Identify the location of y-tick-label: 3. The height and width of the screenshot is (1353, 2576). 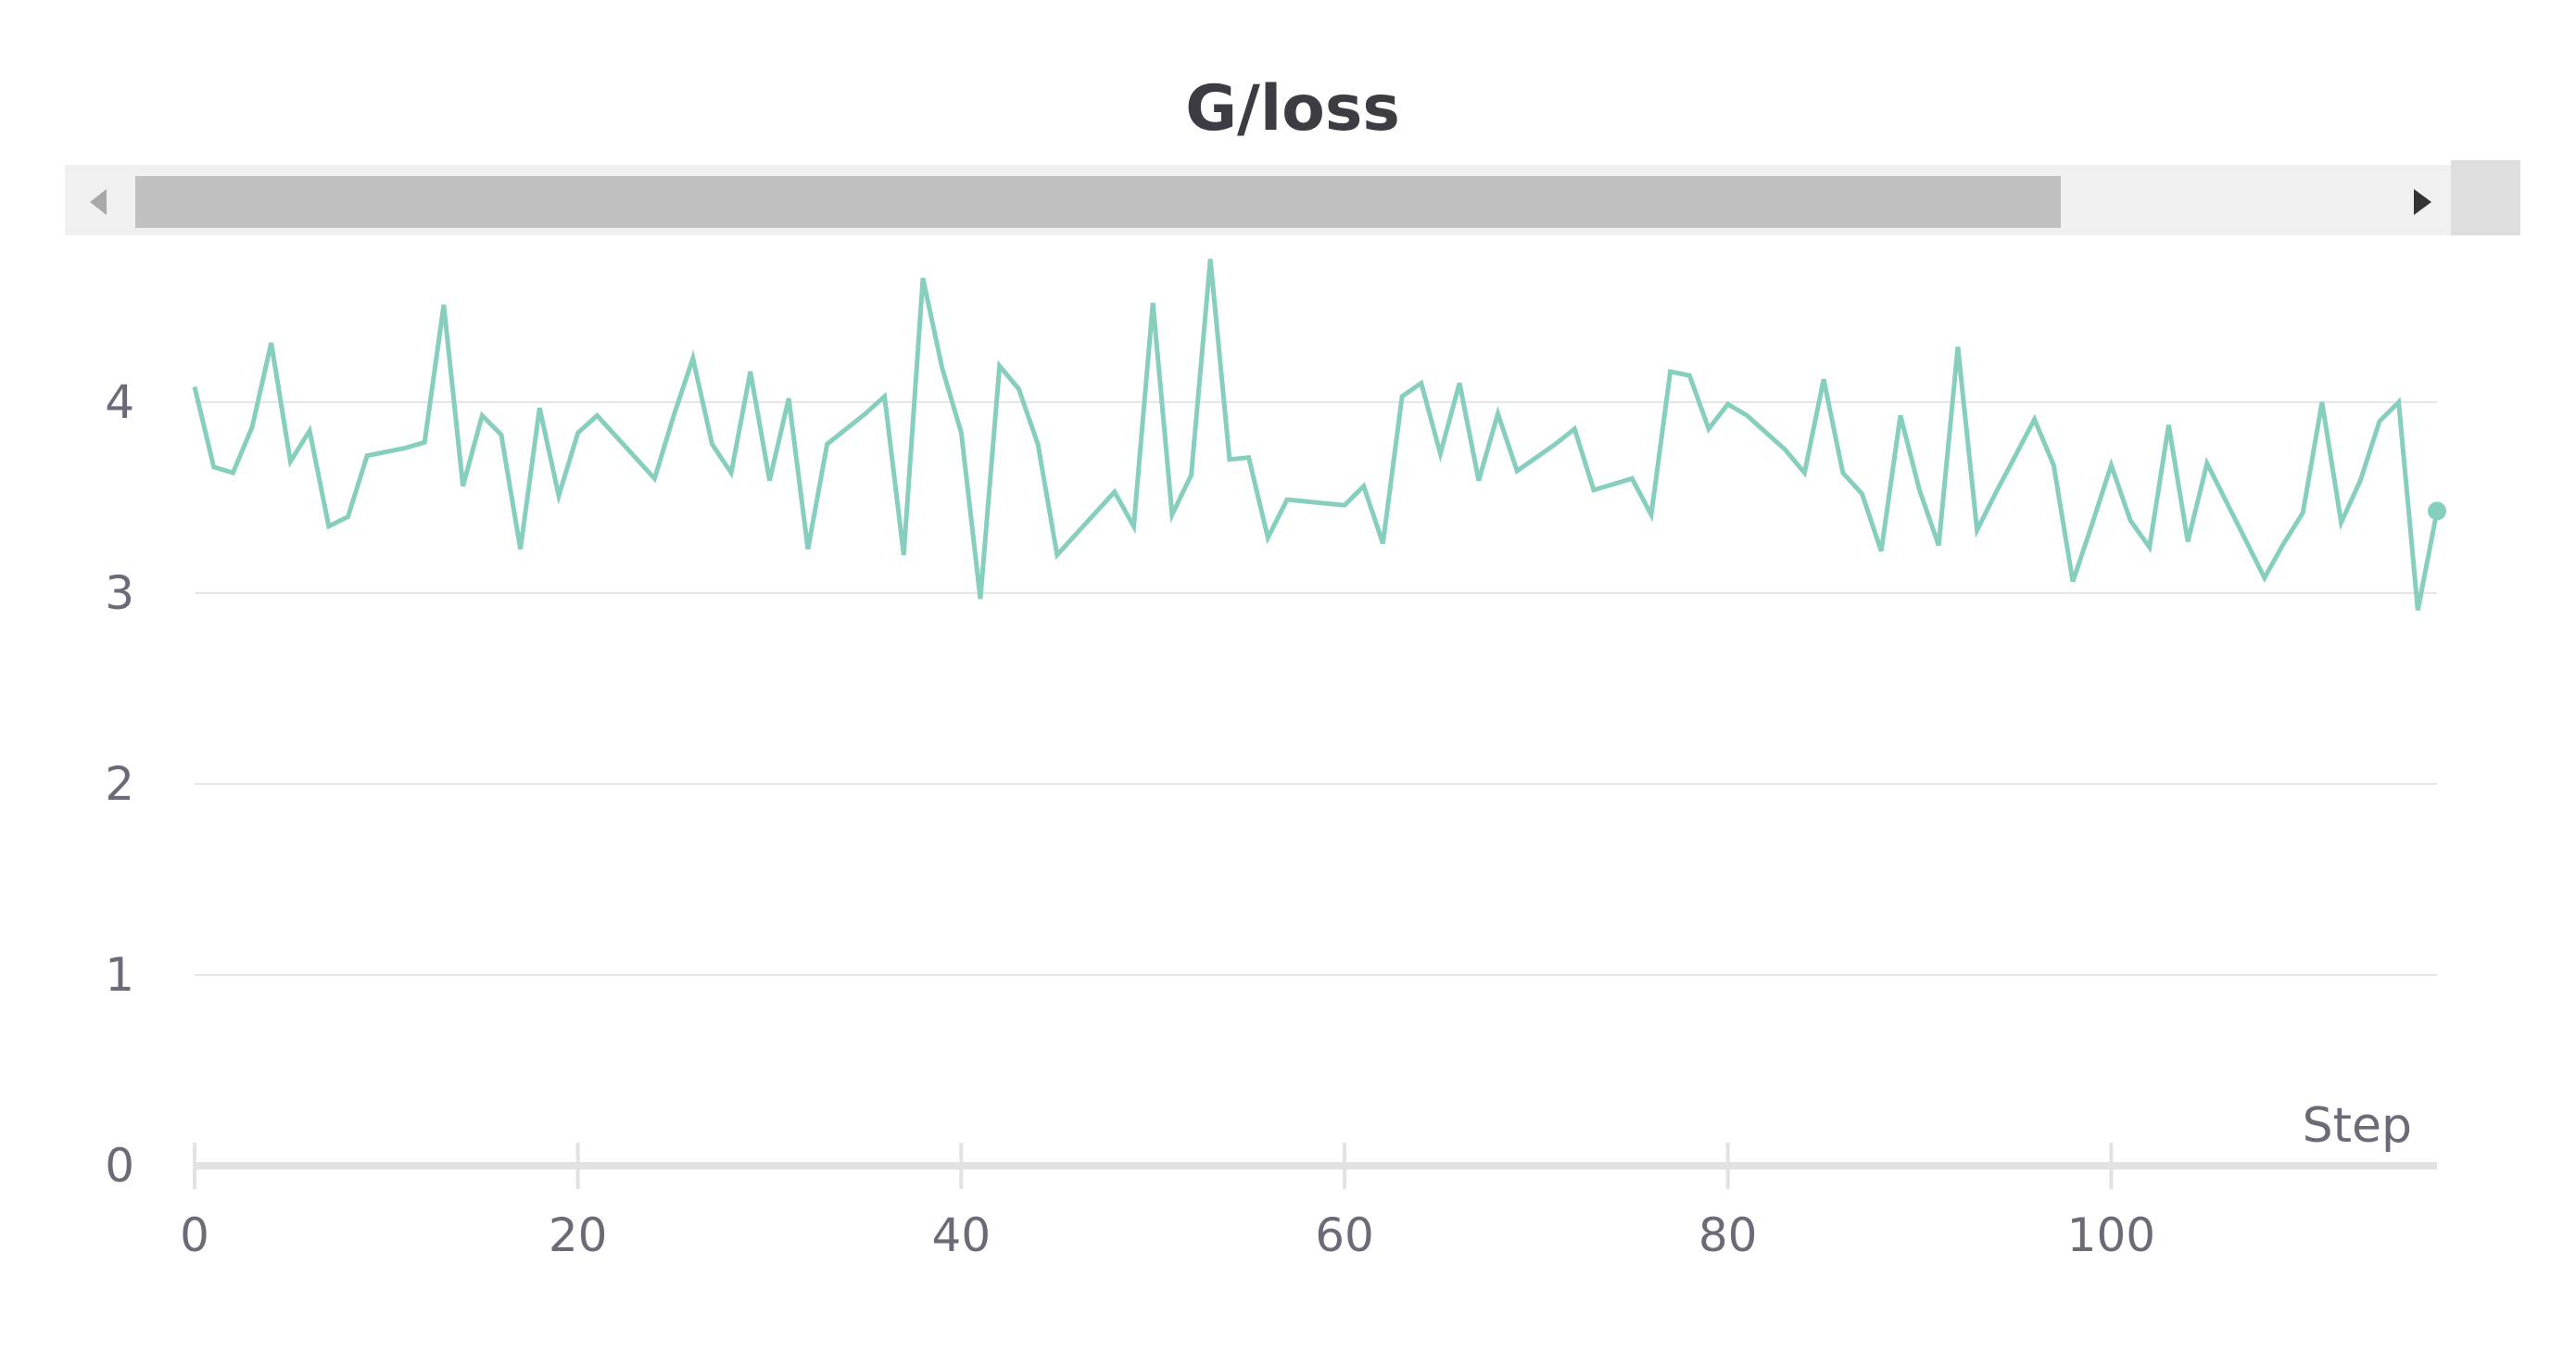
(120, 593).